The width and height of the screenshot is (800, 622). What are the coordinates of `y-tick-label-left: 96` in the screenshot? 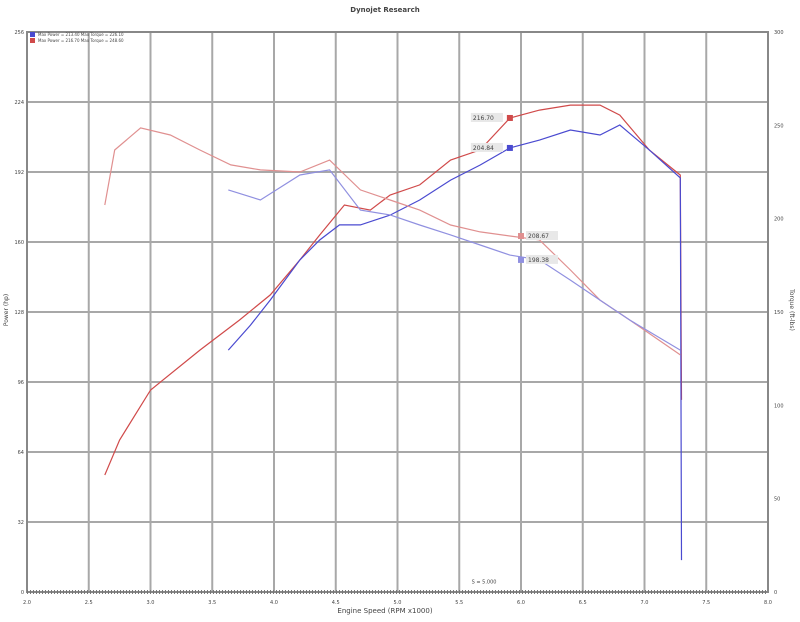 It's located at (21, 383).